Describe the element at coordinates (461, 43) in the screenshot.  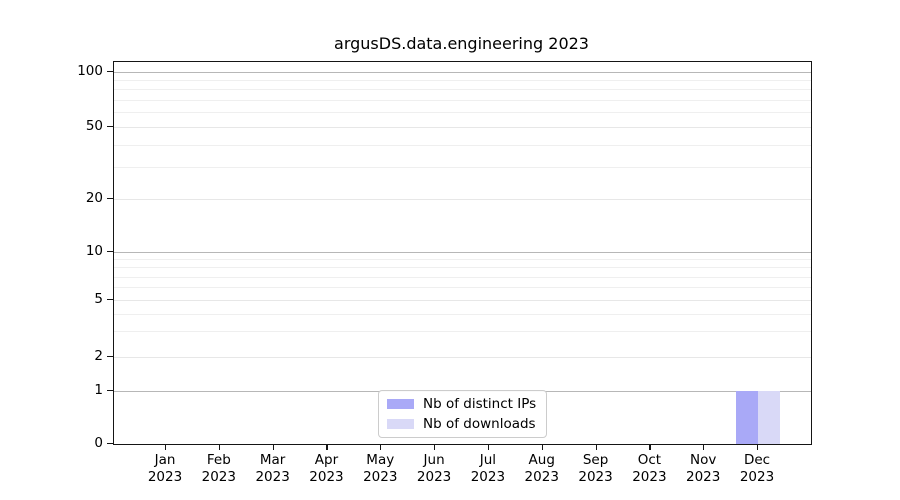
I see `chart-title: argusDS.data.engineering 2023` at that location.